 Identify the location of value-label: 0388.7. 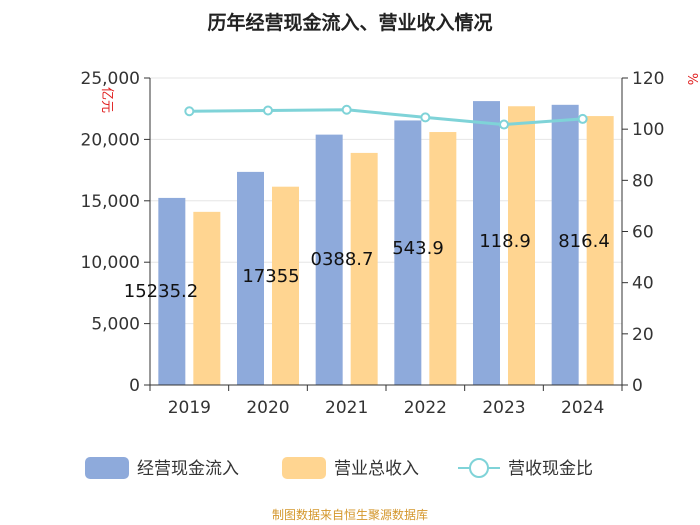
(342, 259).